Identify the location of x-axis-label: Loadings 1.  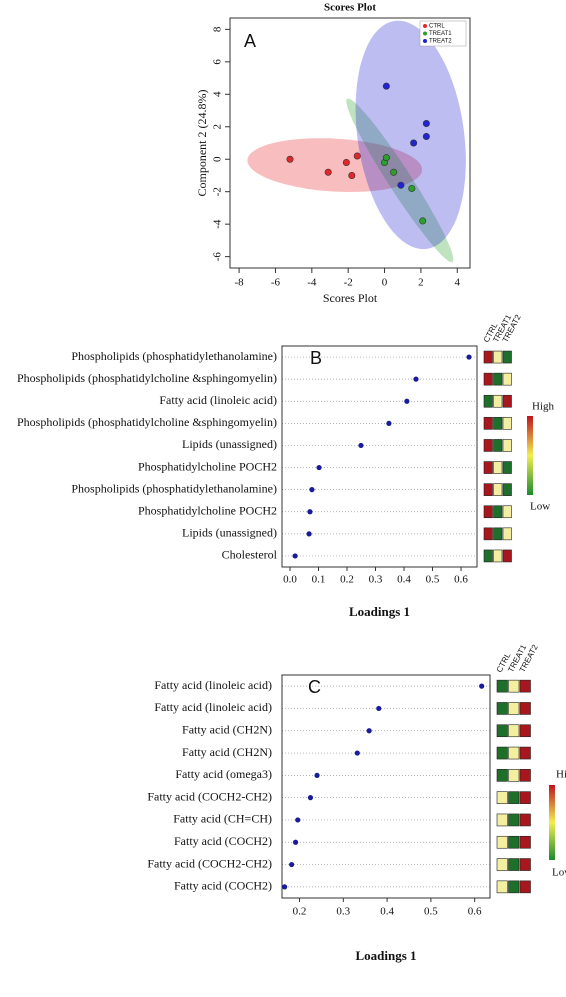
(385, 955).